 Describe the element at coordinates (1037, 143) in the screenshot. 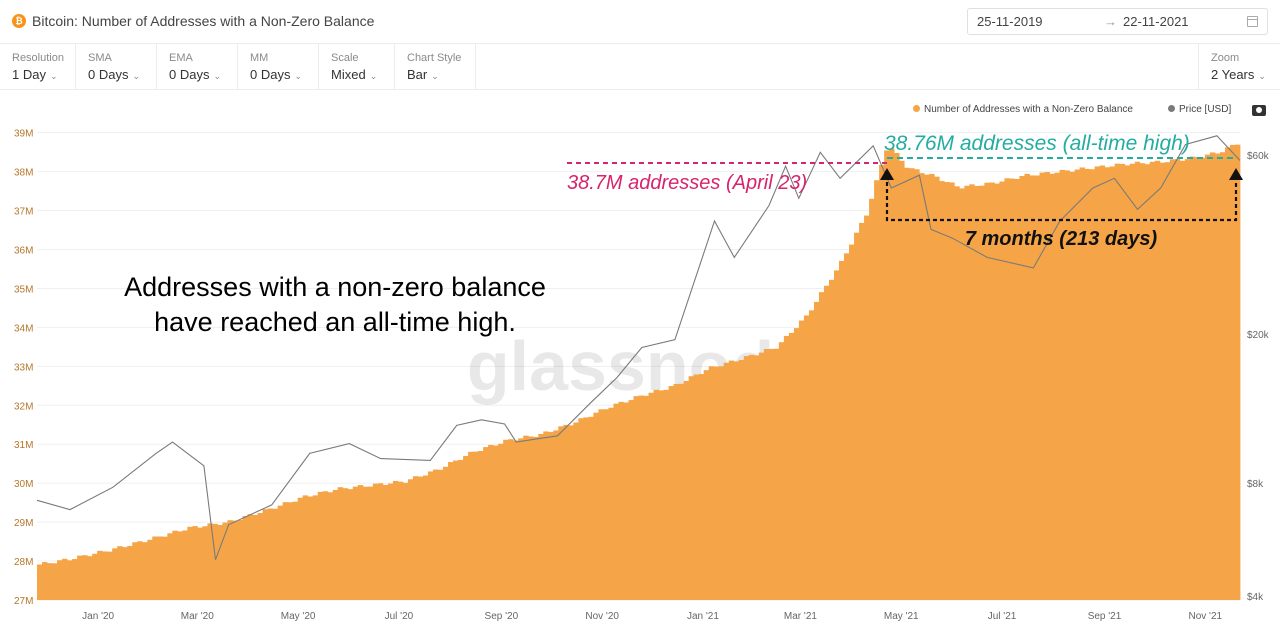

I see `ath-annotation: 38.76M addresses (all-time high)` at that location.